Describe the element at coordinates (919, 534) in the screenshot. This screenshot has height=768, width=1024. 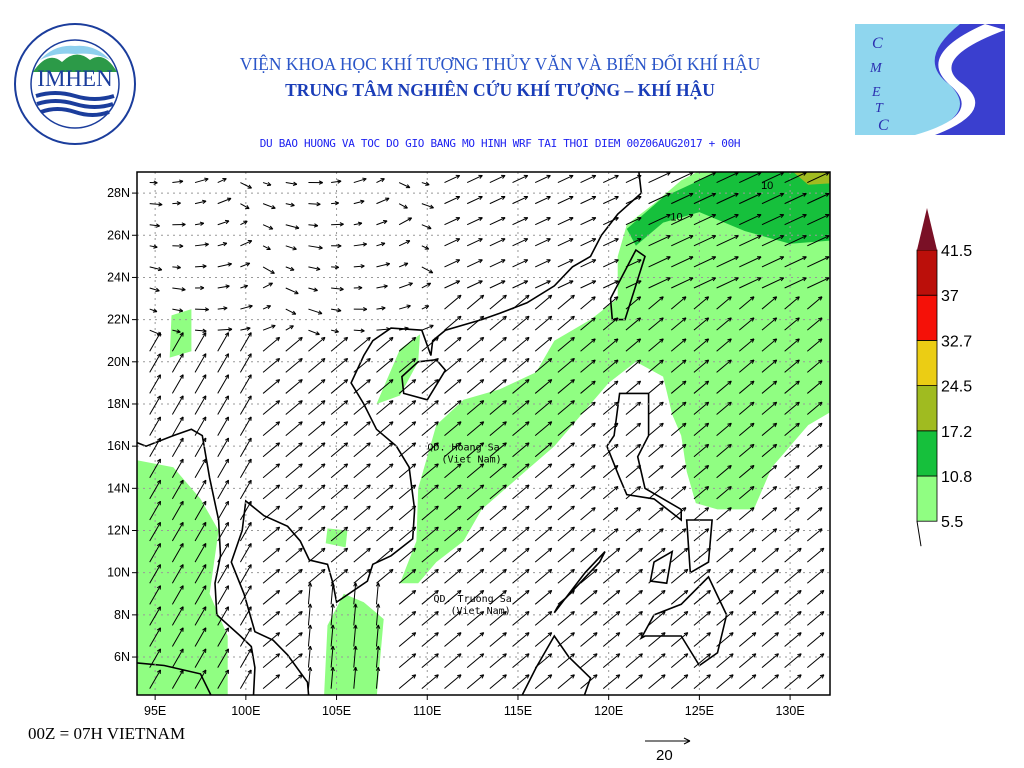
I see `colorbar-tail` at that location.